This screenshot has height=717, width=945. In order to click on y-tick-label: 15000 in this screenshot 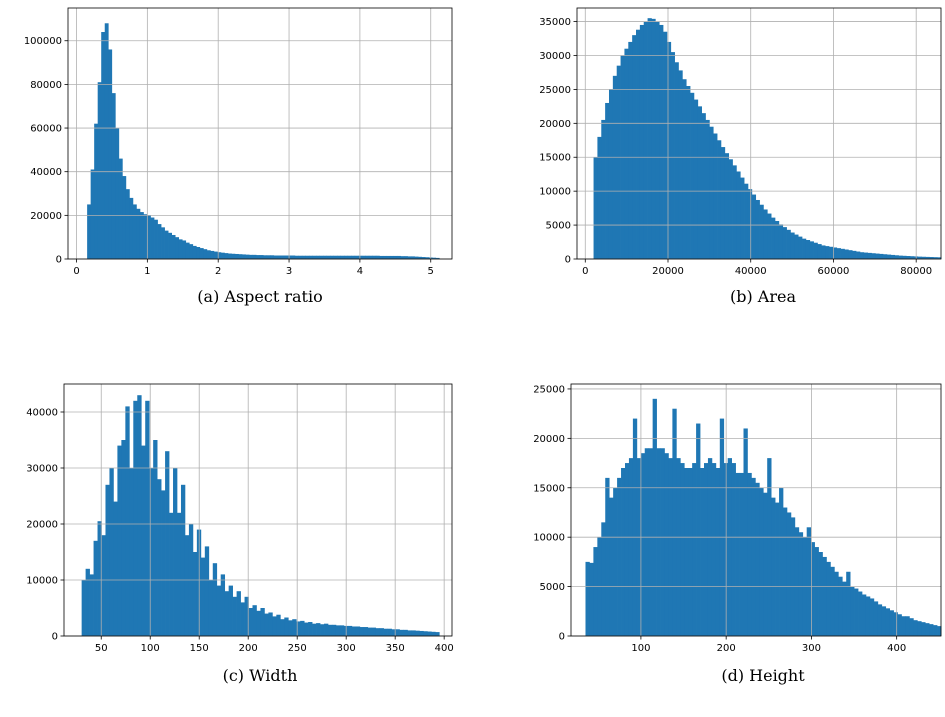, I will do `click(549, 488)`.